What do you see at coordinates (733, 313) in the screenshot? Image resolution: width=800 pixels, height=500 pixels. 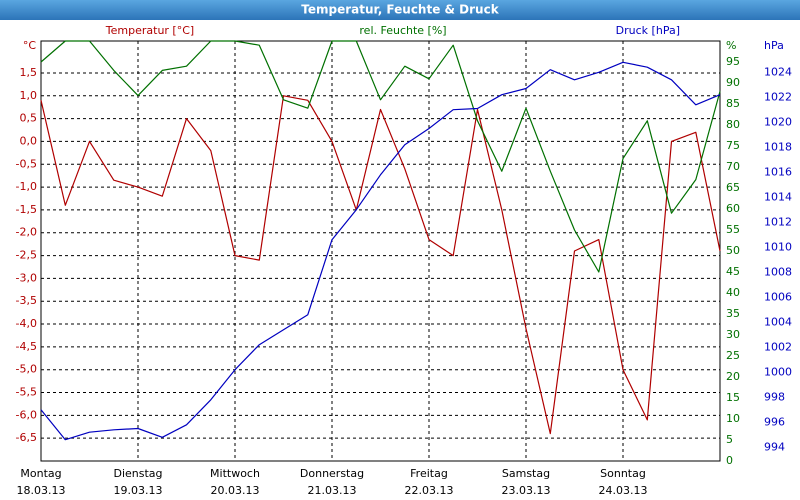 I see `y-tick-label: 35` at bounding box center [733, 313].